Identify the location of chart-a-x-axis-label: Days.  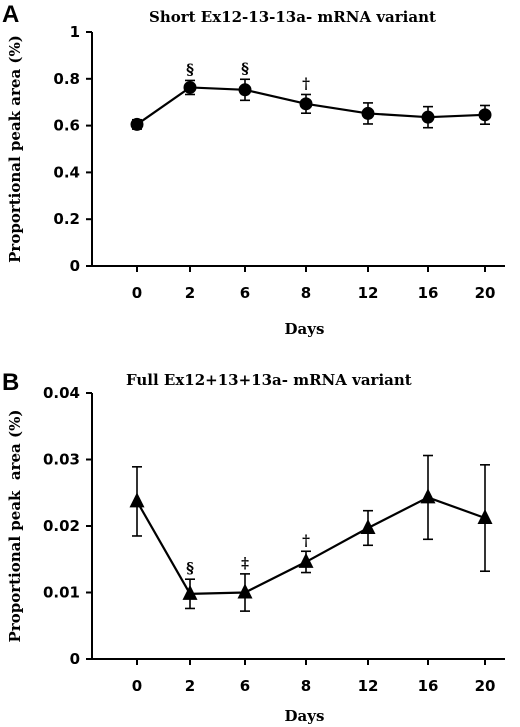
(305, 329).